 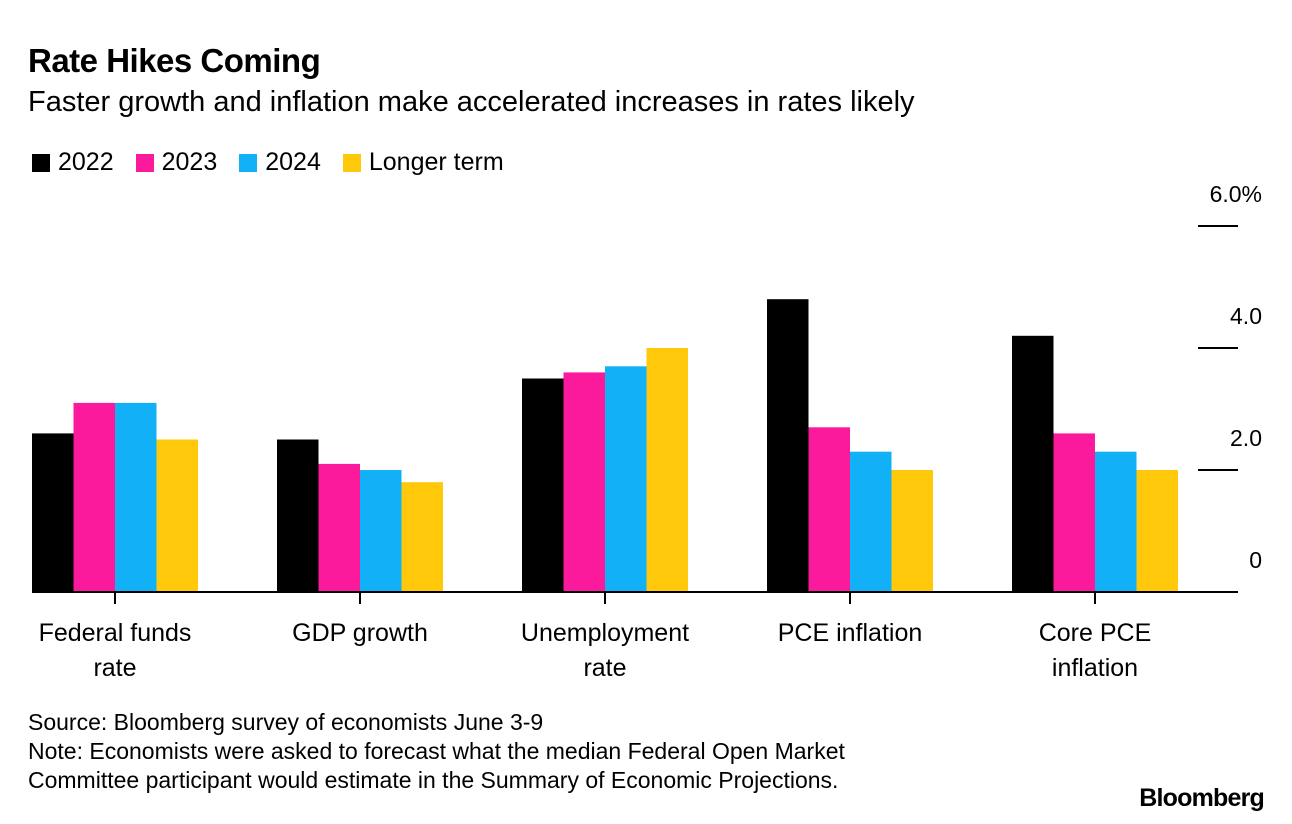 What do you see at coordinates (1202, 798) in the screenshot?
I see `bloomberg-logo: Bloomberg` at bounding box center [1202, 798].